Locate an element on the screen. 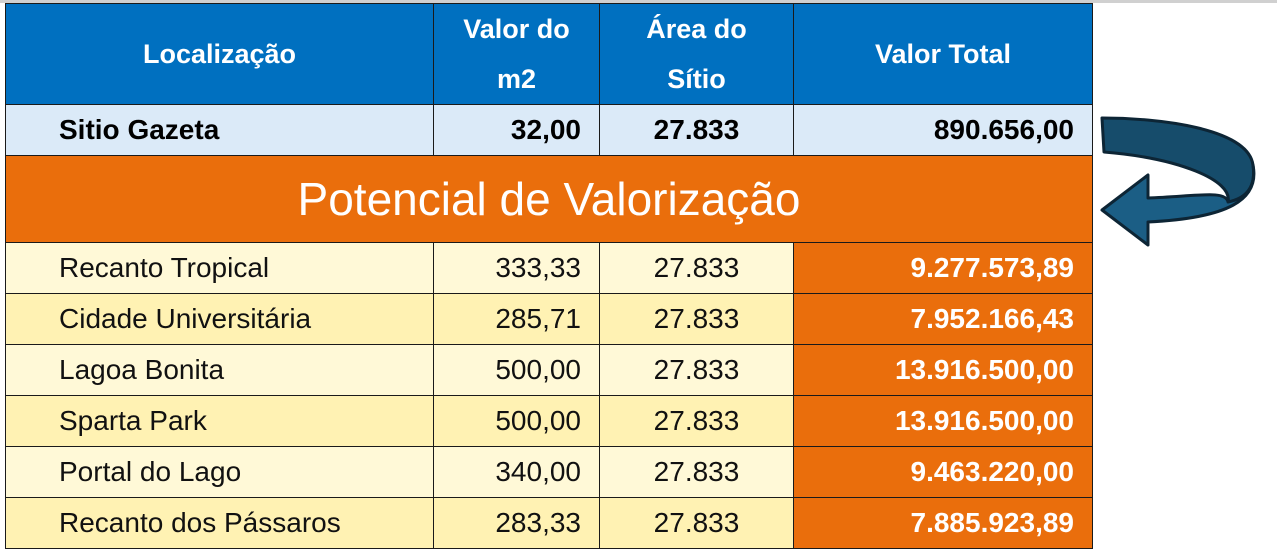  table-row: Sparta Park 500,00 27.833 13.916.500,00 is located at coordinates (549, 421).